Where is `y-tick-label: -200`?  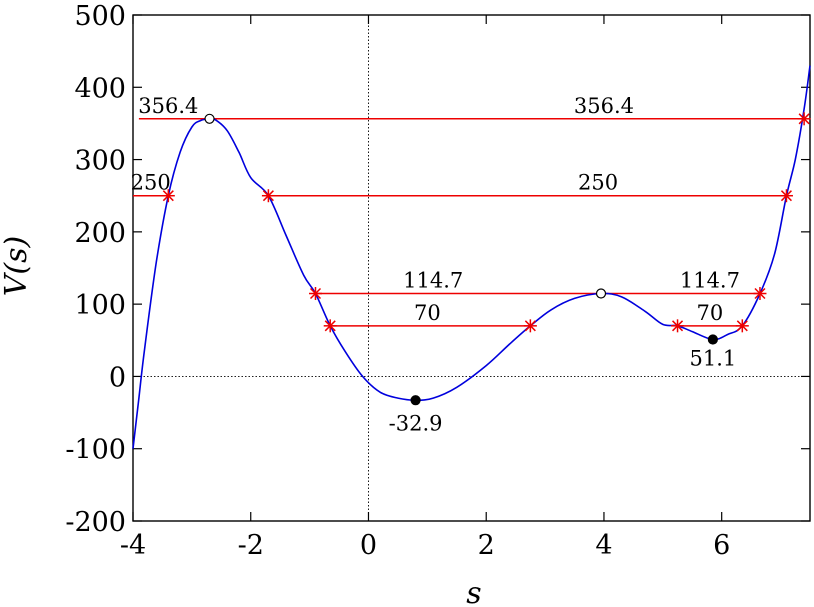
y-tick-label: -200 is located at coordinates (95, 522).